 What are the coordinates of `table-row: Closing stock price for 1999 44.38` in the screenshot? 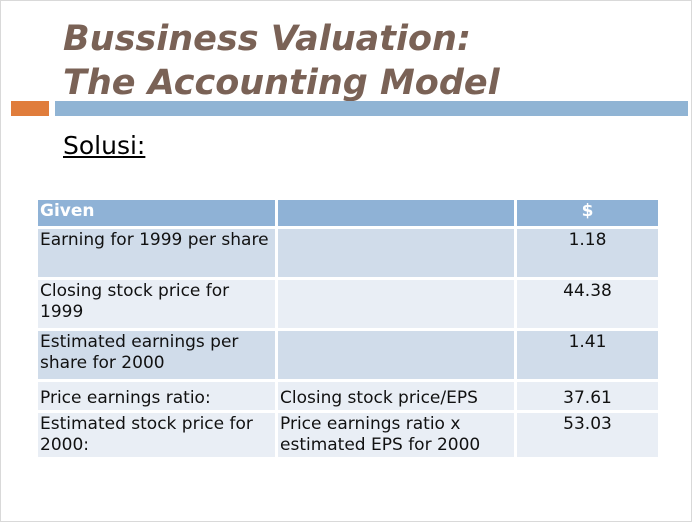 It's located at (348, 304).